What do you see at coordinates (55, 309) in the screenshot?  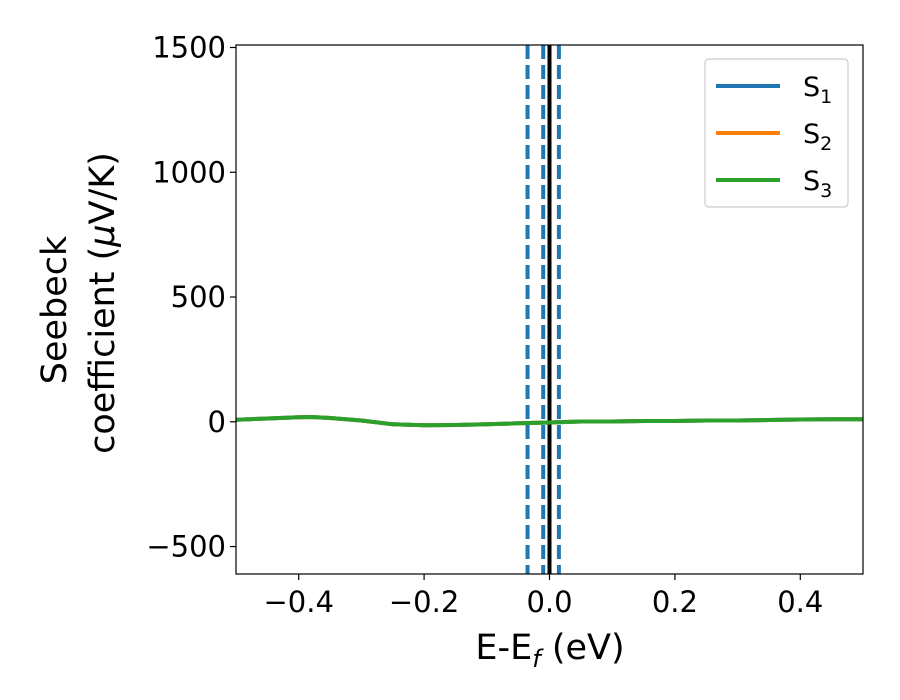 I see `y-axis-title-line1: Seebeck` at bounding box center [55, 309].